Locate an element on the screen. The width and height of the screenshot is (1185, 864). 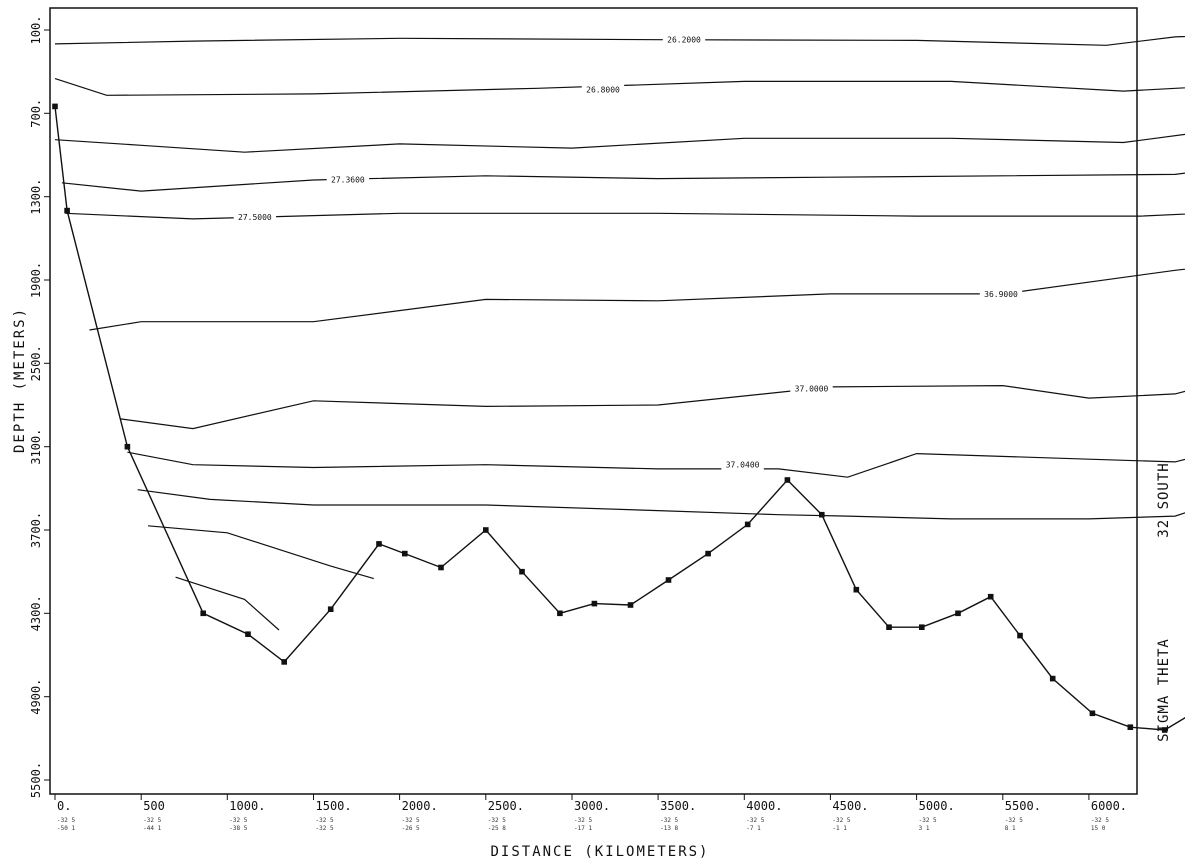
isopycnal-label: 27.3600 is located at coordinates (348, 179).